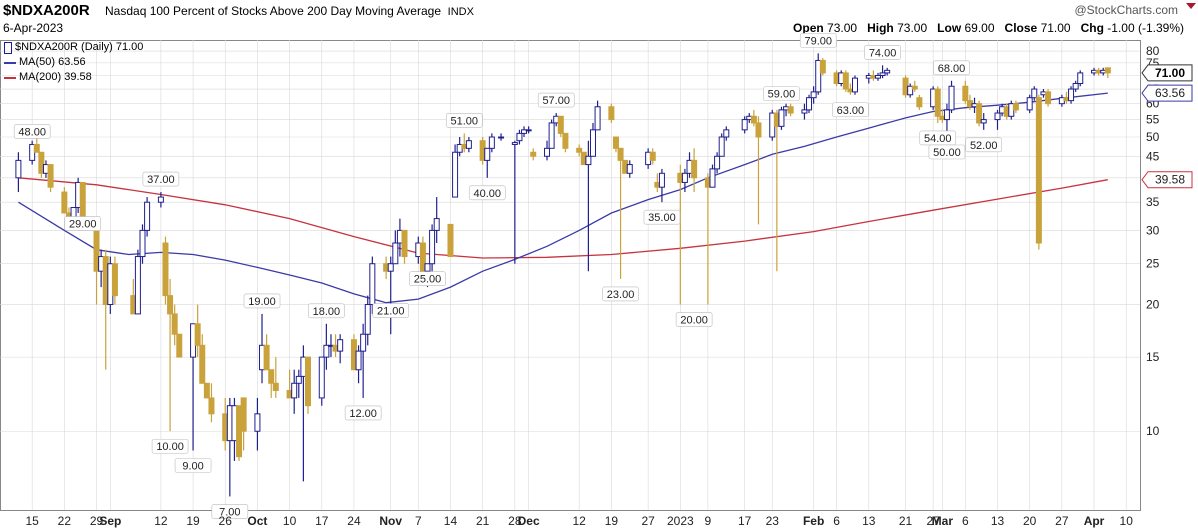 Image resolution: width=1198 pixels, height=530 pixels. I want to click on menu-corner-icon, so click(1191, 6).